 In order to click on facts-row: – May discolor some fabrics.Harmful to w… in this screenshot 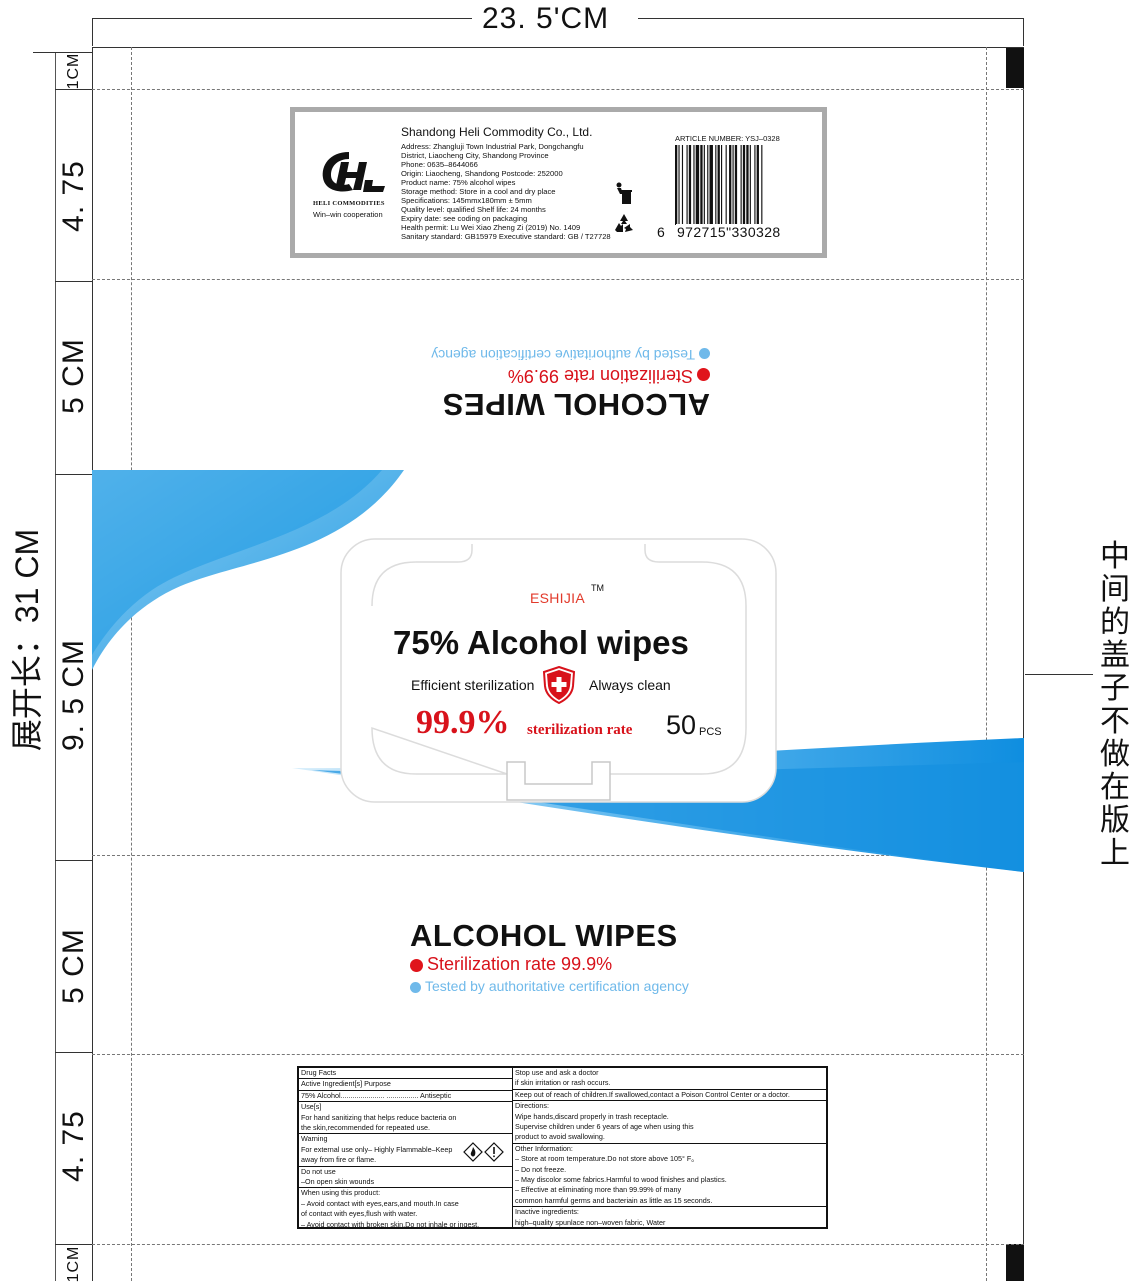, I will do `click(621, 1180)`.